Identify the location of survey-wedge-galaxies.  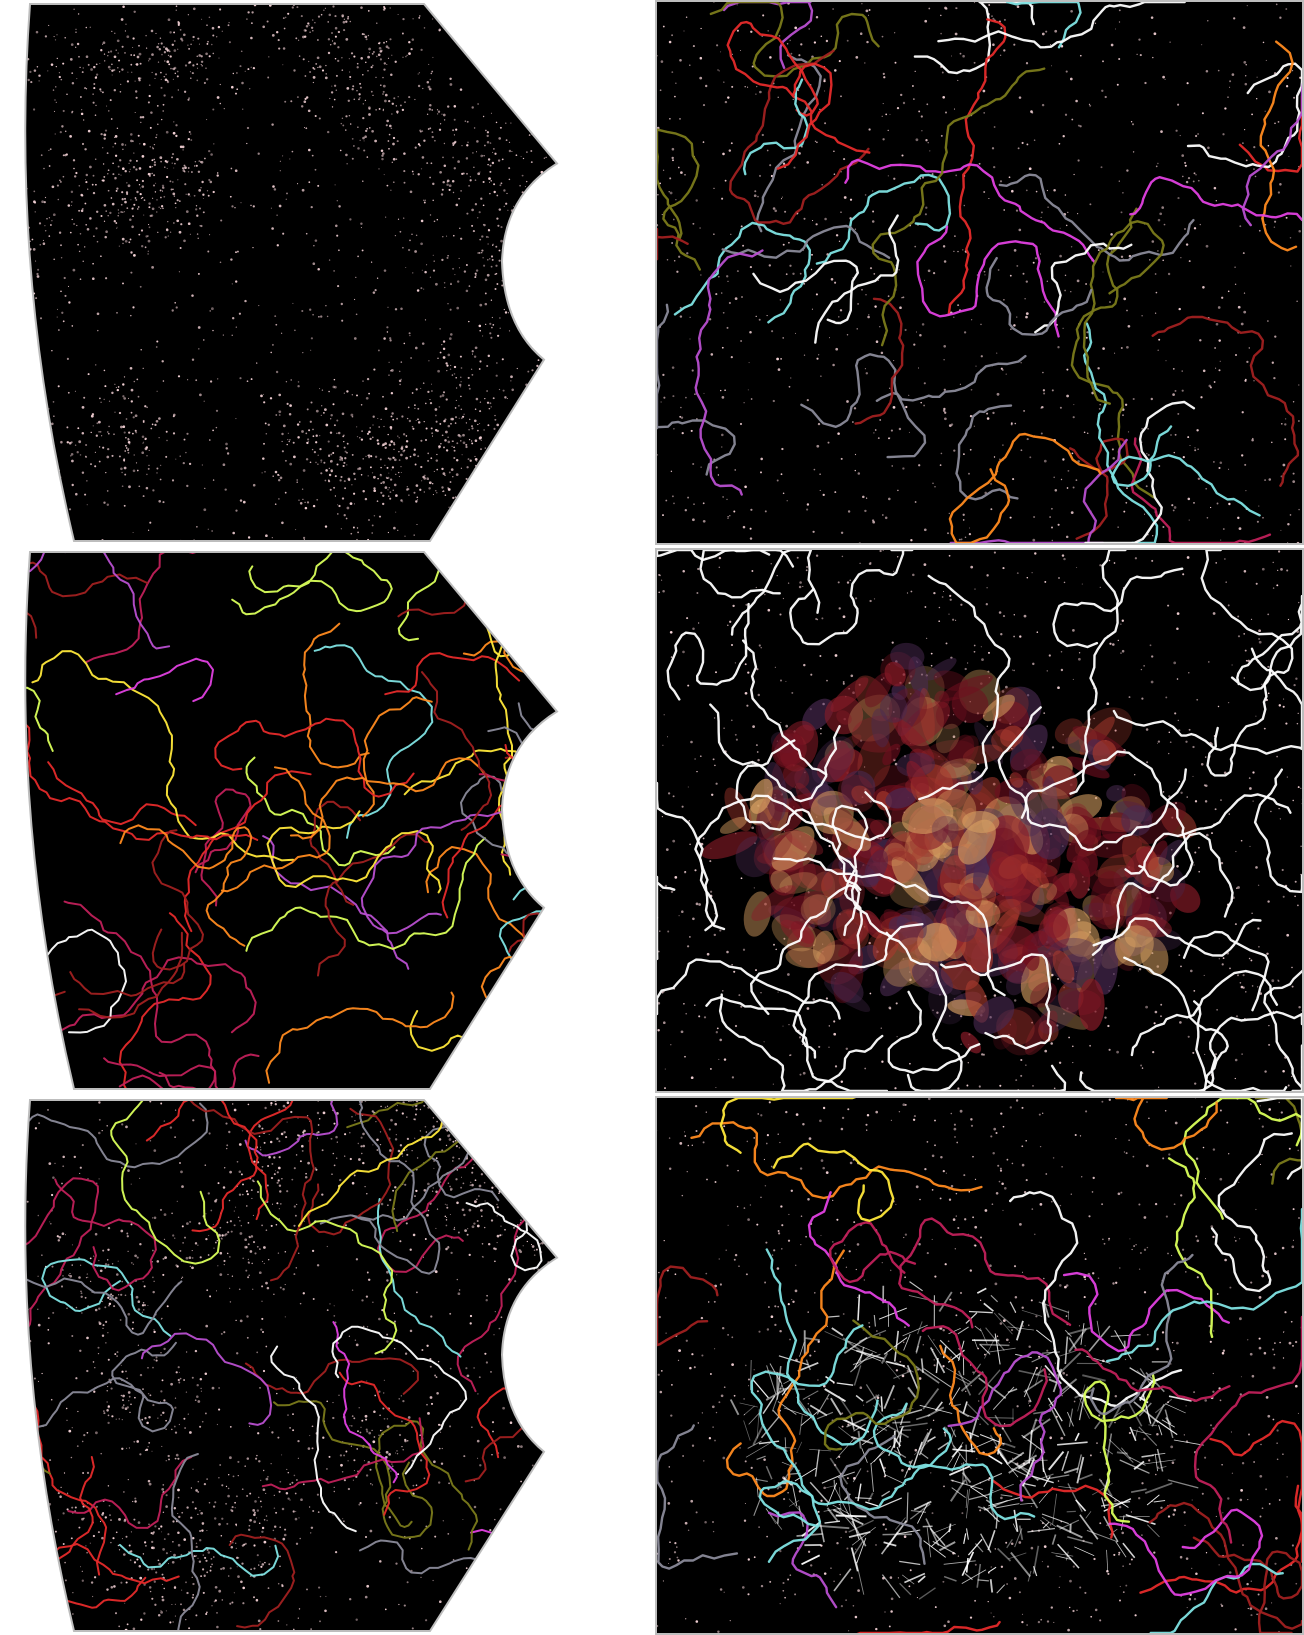
(294, 272).